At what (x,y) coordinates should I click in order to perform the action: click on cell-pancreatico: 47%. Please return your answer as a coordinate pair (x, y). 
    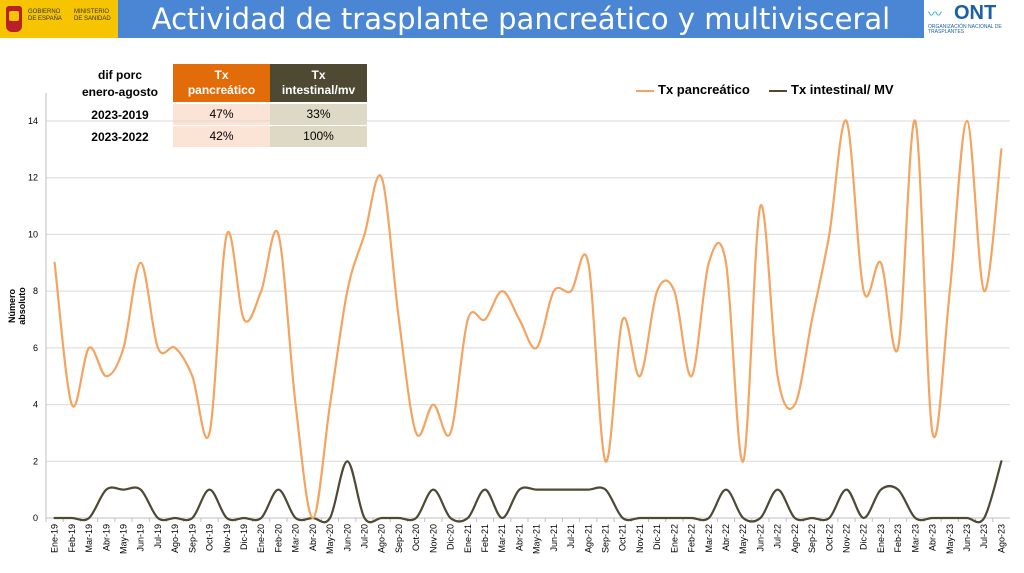
    Looking at the image, I should click on (221, 114).